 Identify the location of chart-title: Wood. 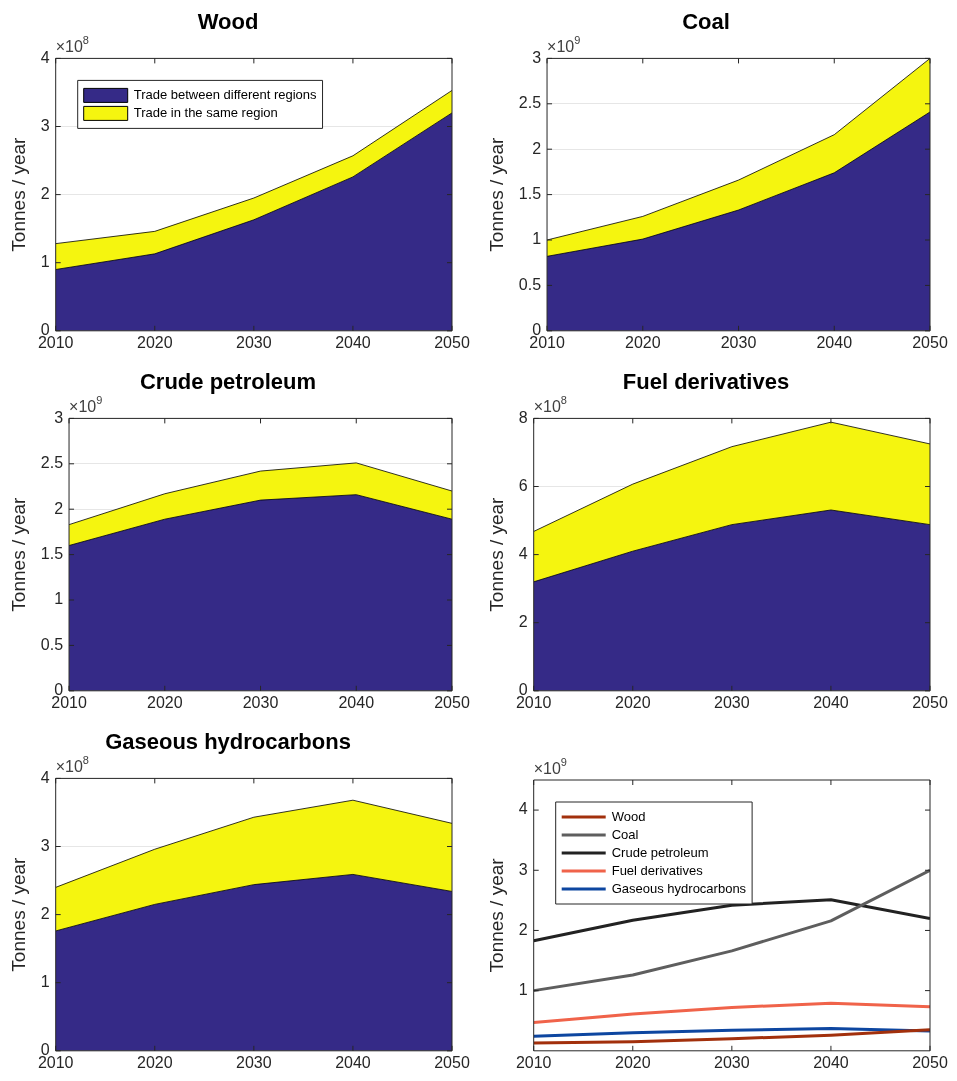
(228, 22).